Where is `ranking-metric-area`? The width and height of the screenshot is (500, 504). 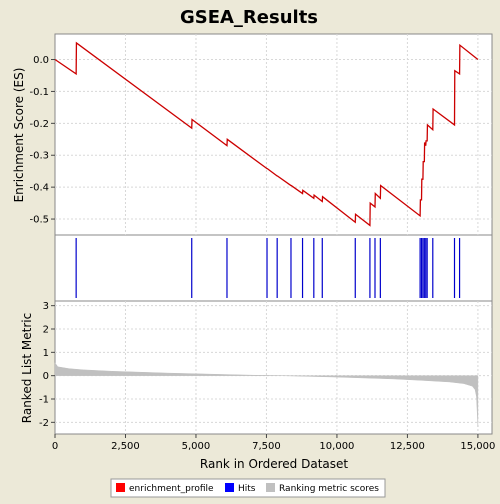 ranking-metric-area is located at coordinates (266, 395).